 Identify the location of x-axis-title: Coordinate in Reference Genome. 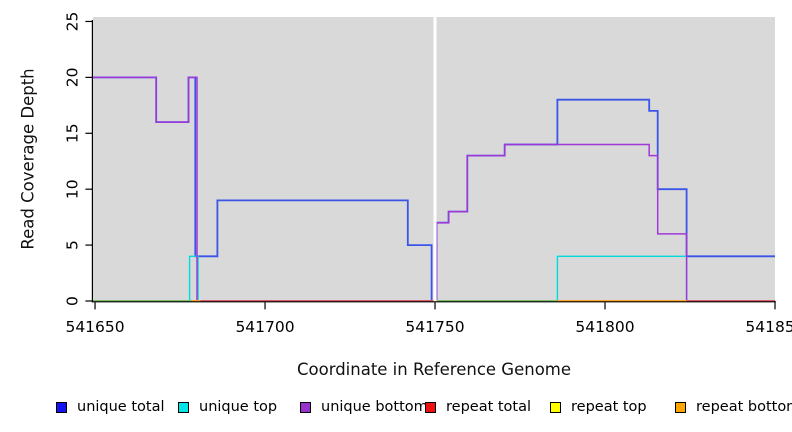
(434, 369).